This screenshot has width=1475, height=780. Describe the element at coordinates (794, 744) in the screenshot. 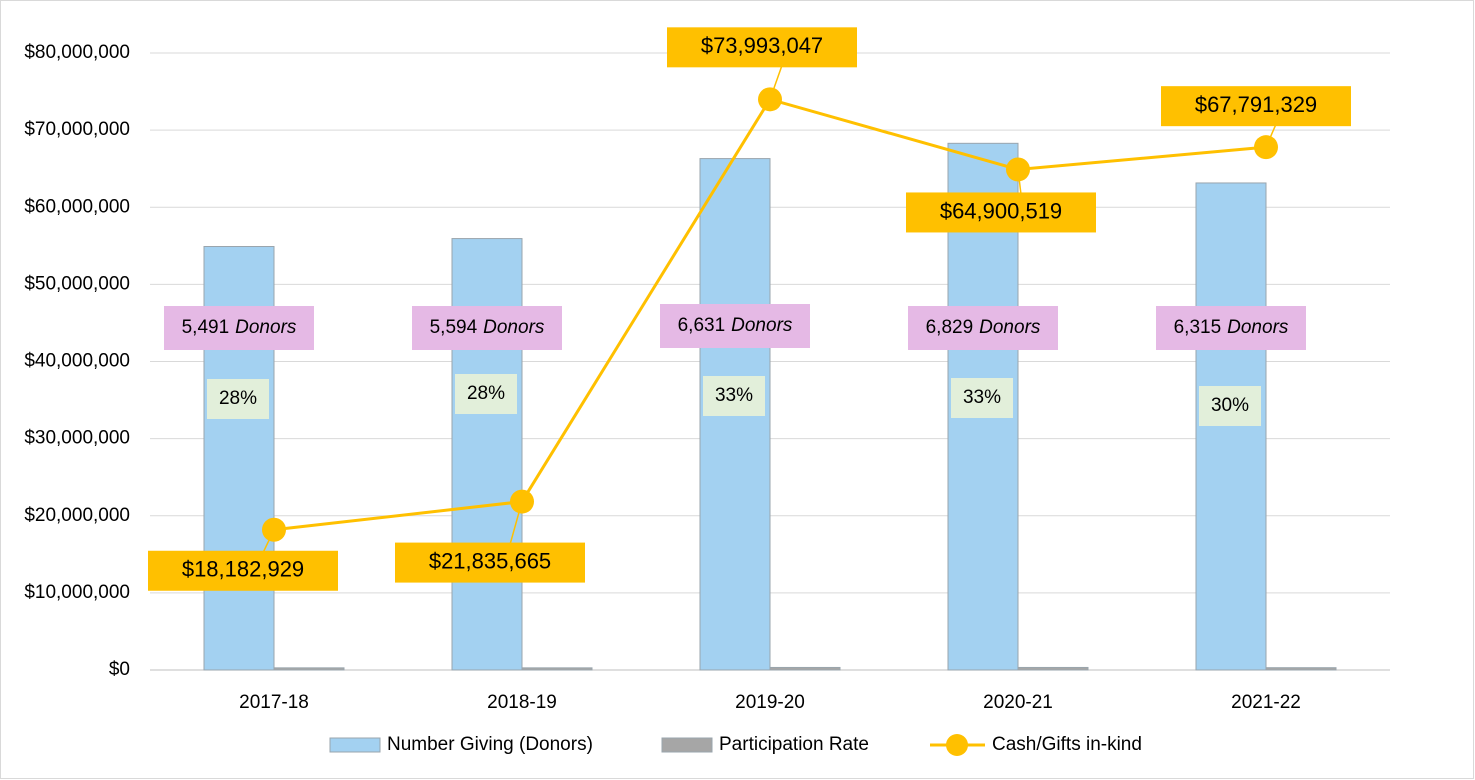

I see `legend-label: Participation Rate` at that location.